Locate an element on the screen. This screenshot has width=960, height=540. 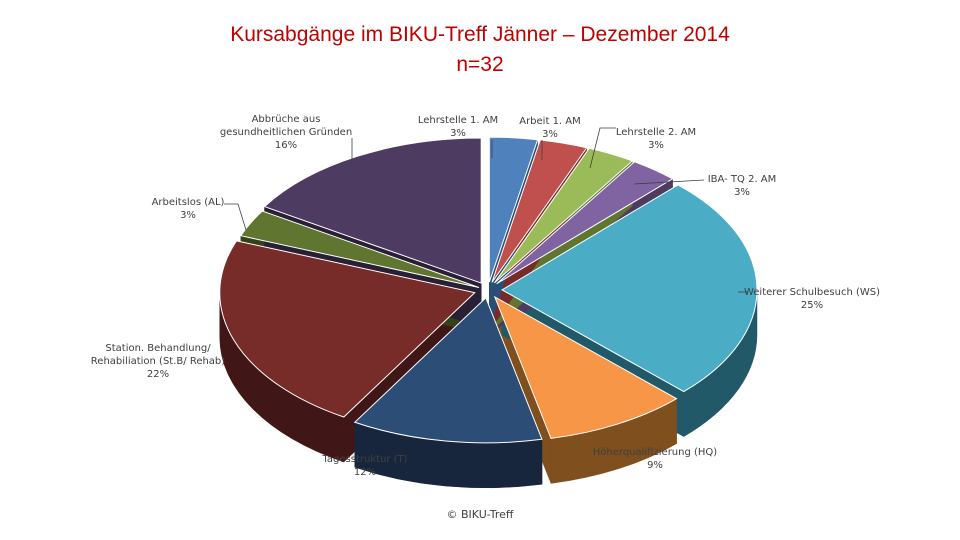
slice-pct-weiterer-schulbesuch-ws: 25% is located at coordinates (812, 305).